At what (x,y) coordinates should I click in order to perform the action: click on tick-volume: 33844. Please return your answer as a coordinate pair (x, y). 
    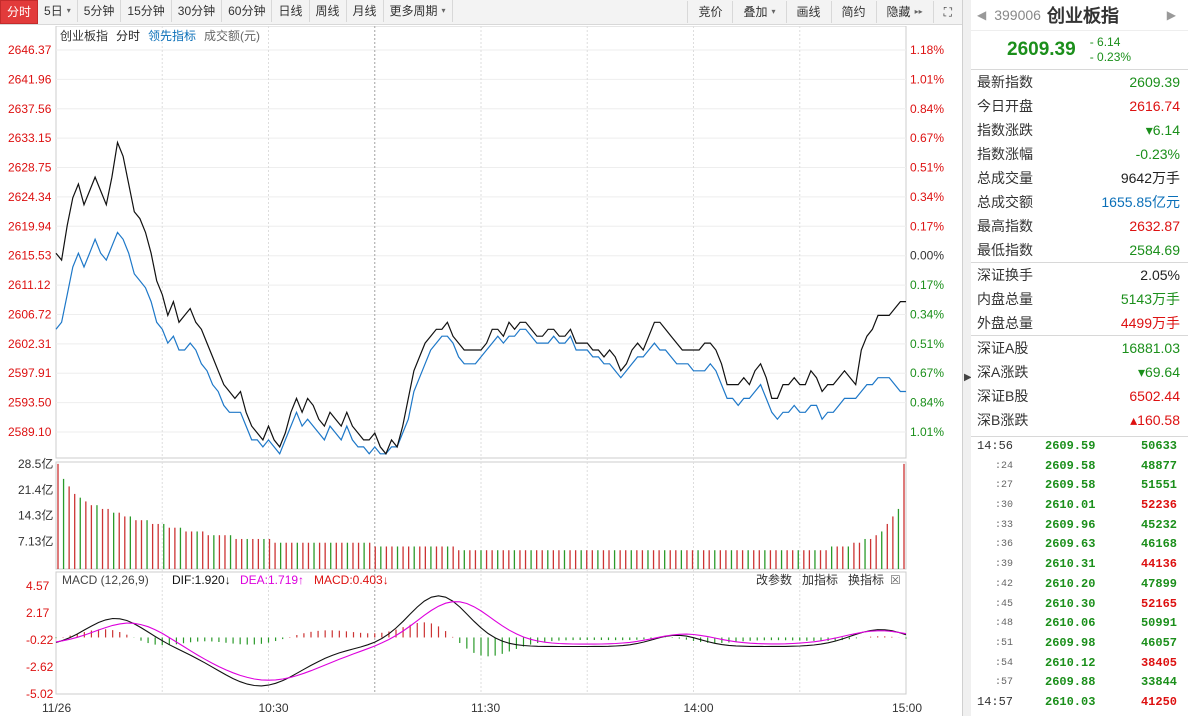
    Looking at the image, I should click on (1158, 682).